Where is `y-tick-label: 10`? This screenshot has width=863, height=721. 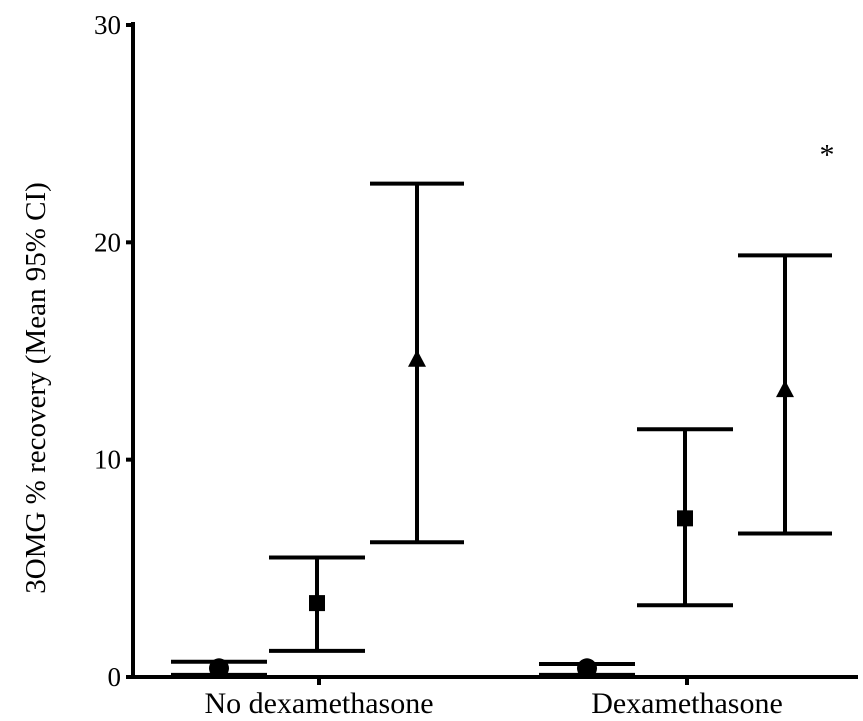
y-tick-label: 10 is located at coordinates (107, 460).